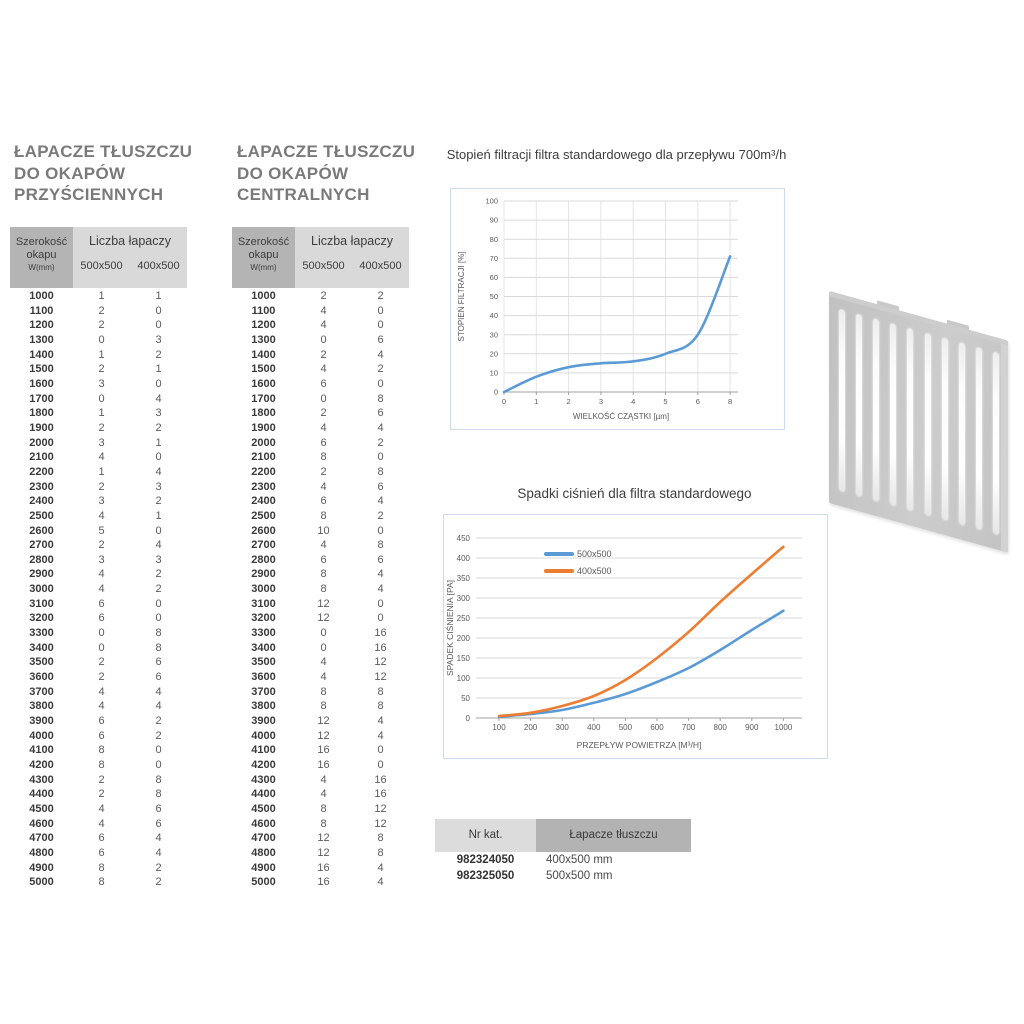 This screenshot has width=1024, height=1024. Describe the element at coordinates (323, 633) in the screenshot. I see `count-500x500-cell: 0` at that location.